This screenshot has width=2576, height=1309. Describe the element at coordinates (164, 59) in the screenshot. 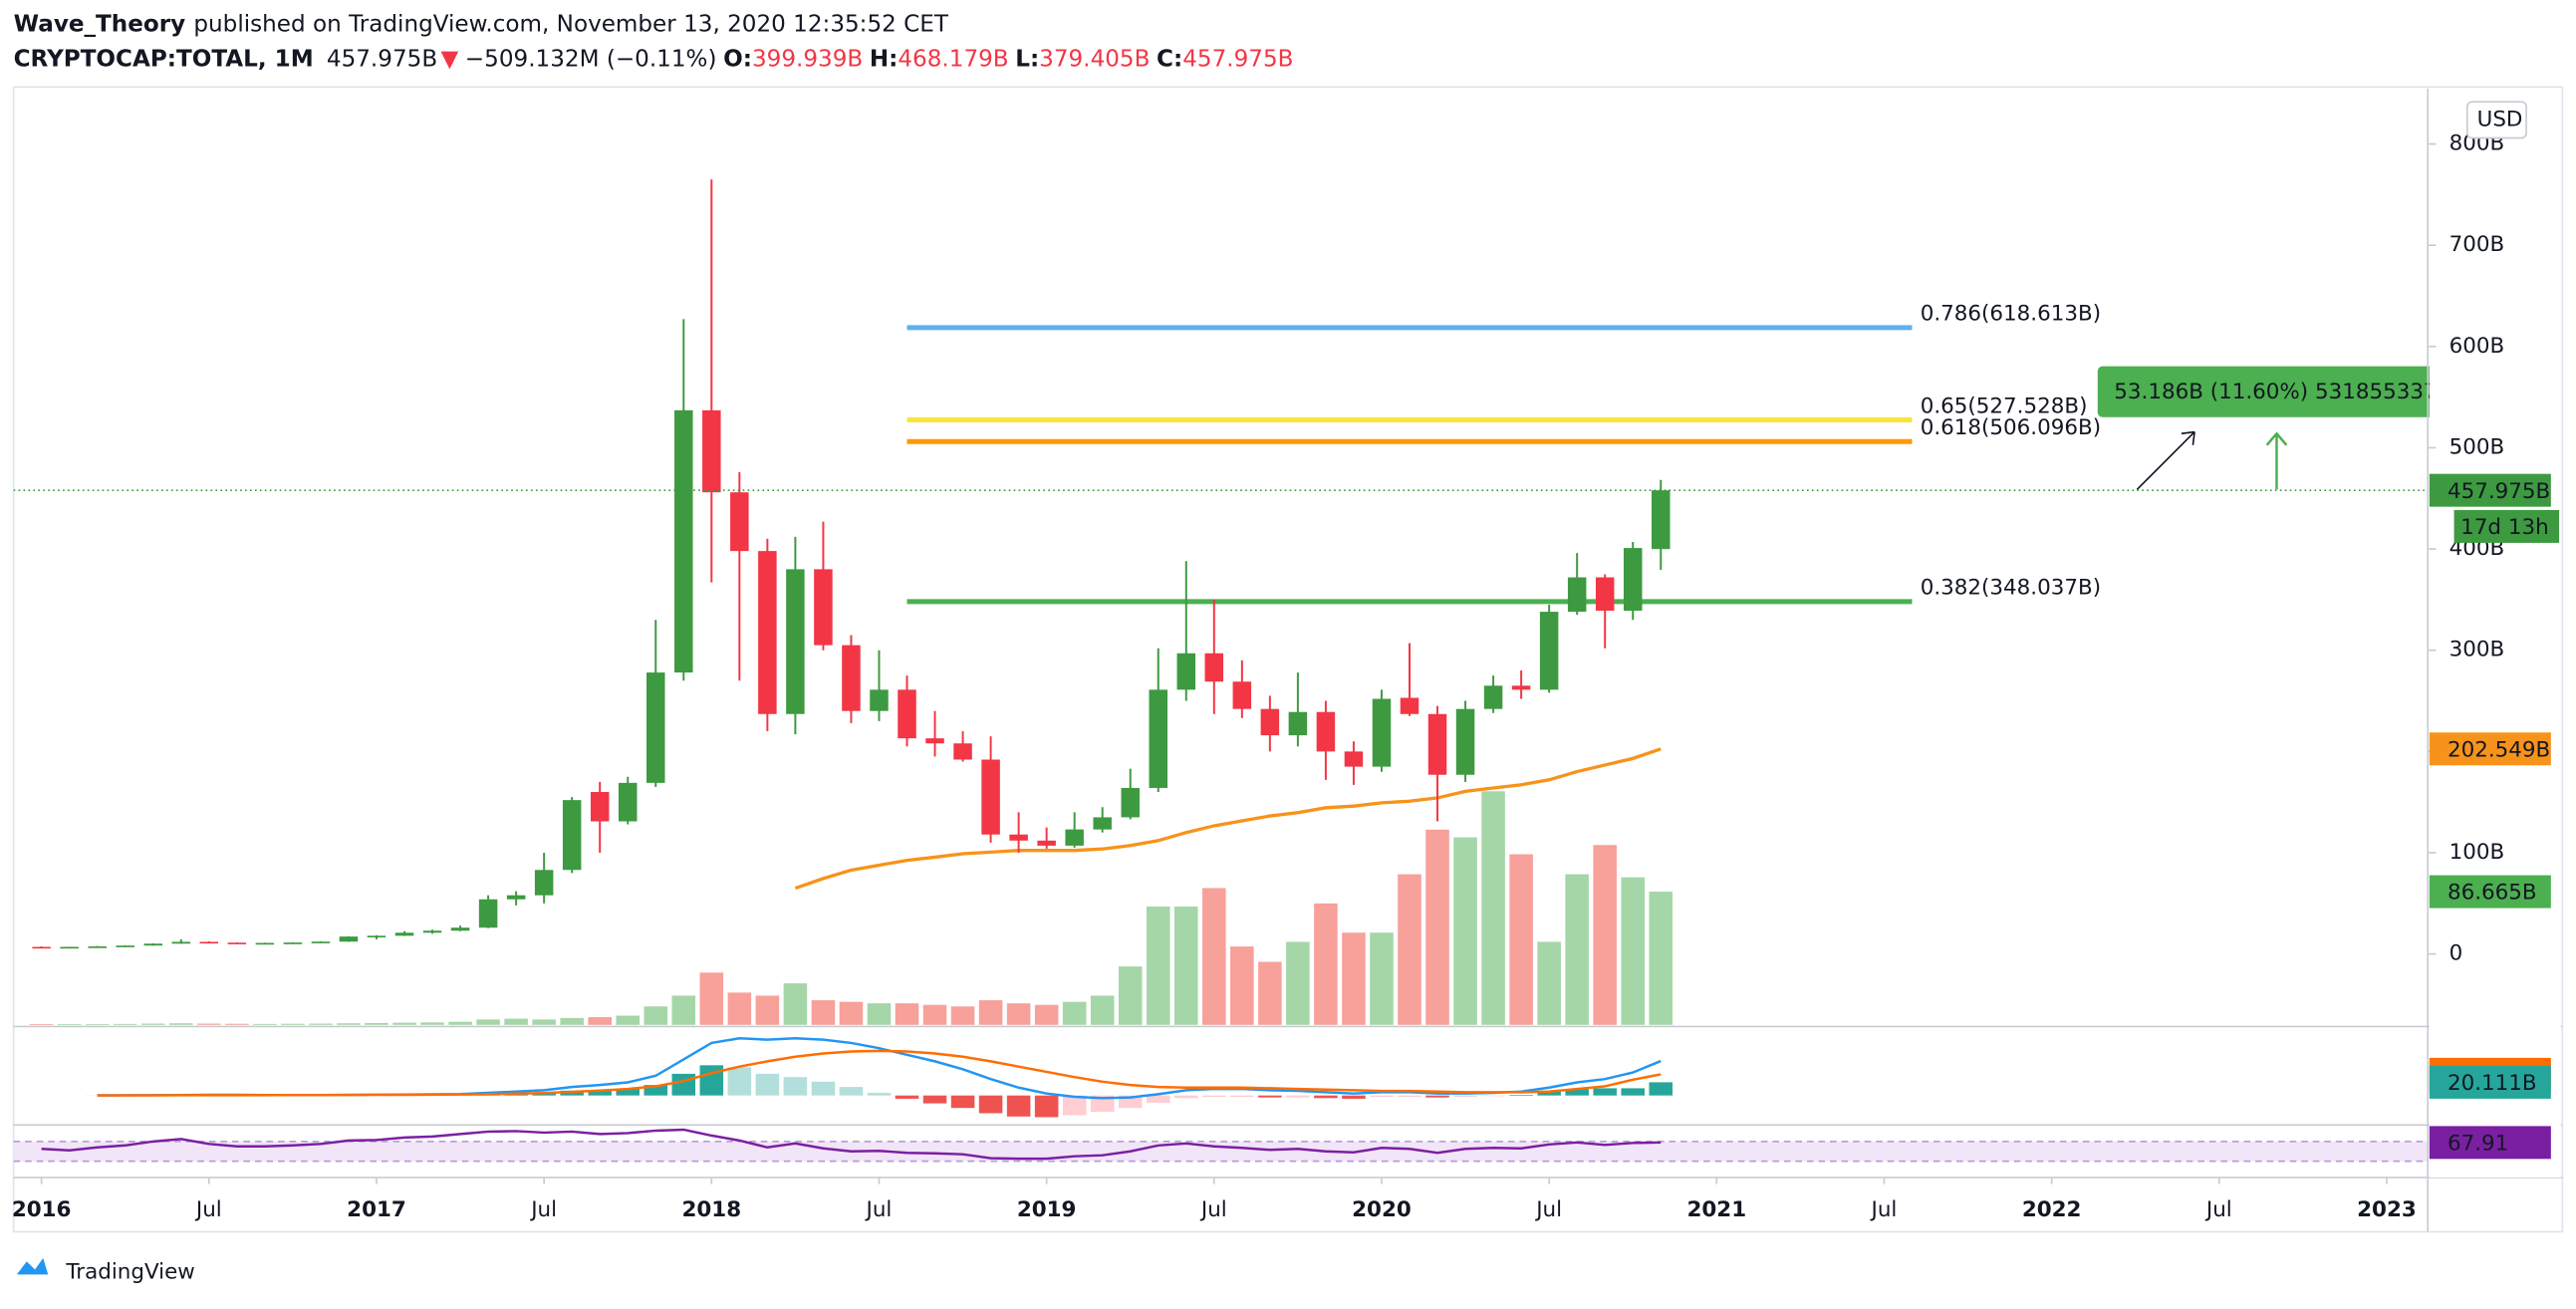

I see `symbol: CRYPTOCAP:TOTAL, 1M` at that location.